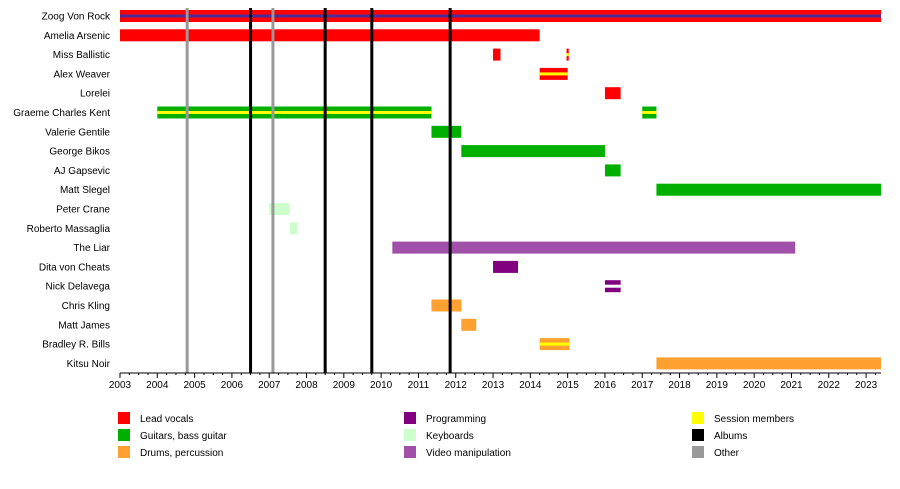 The image size is (900, 489). I want to click on member-label: Amelia Arsenic, so click(77, 36).